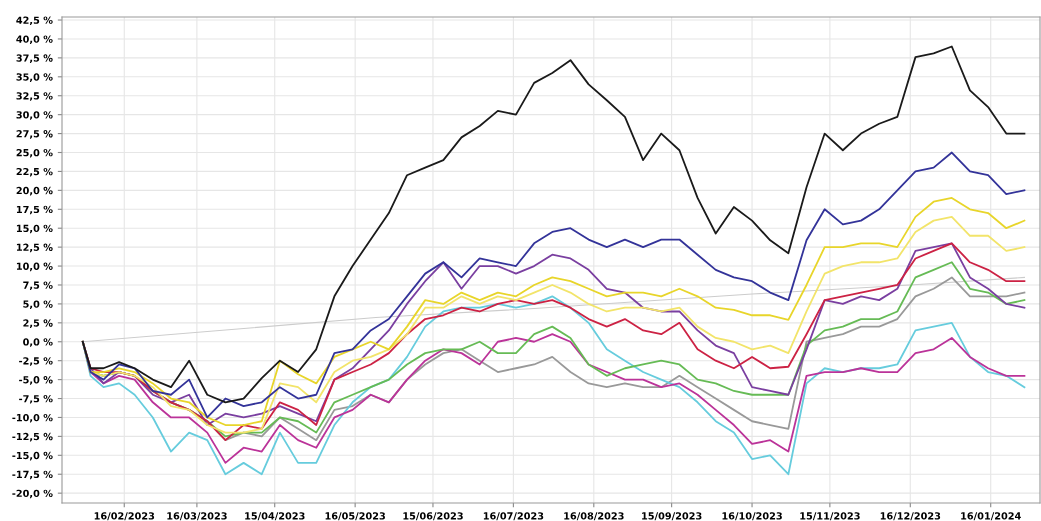  What do you see at coordinates (34, 115) in the screenshot?
I see `y-tick-label: 30,0 %` at bounding box center [34, 115].